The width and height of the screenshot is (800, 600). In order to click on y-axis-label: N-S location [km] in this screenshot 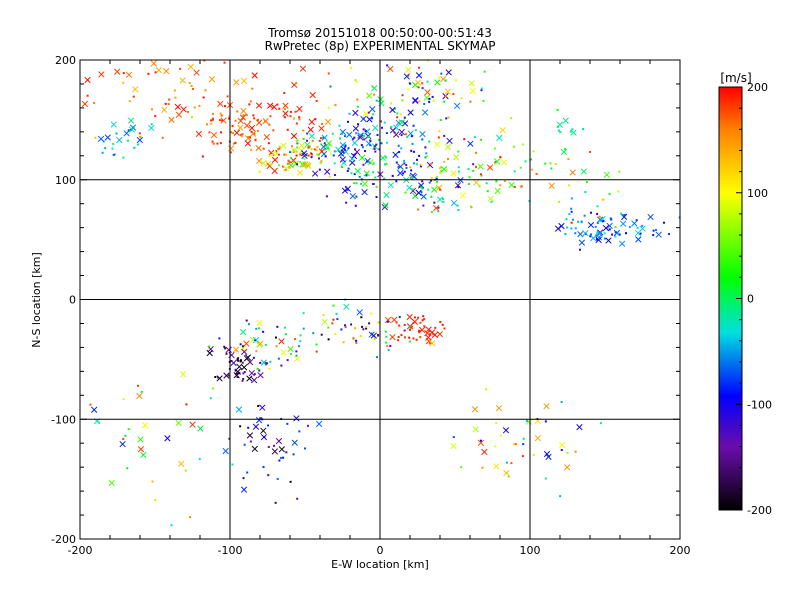, I will do `click(36, 300)`.